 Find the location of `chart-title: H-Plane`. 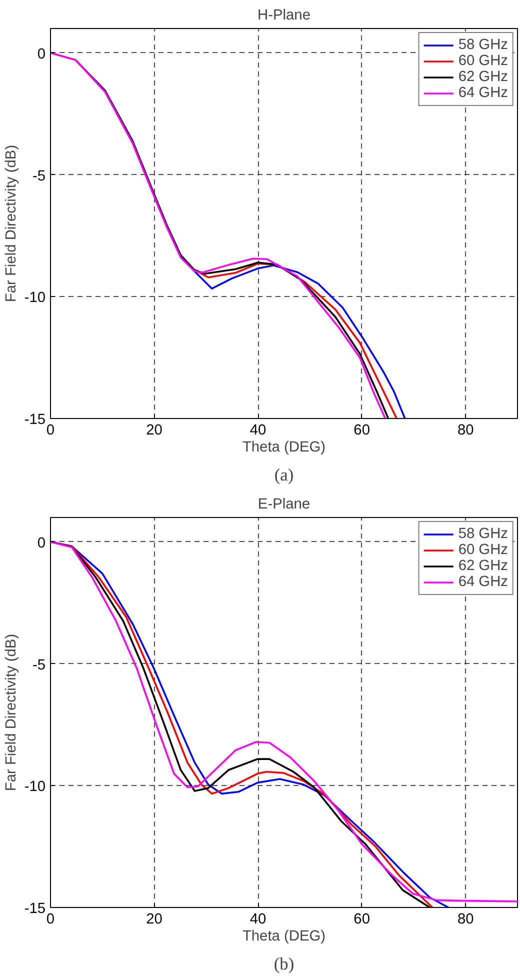

chart-title: H-Plane is located at coordinates (284, 16).